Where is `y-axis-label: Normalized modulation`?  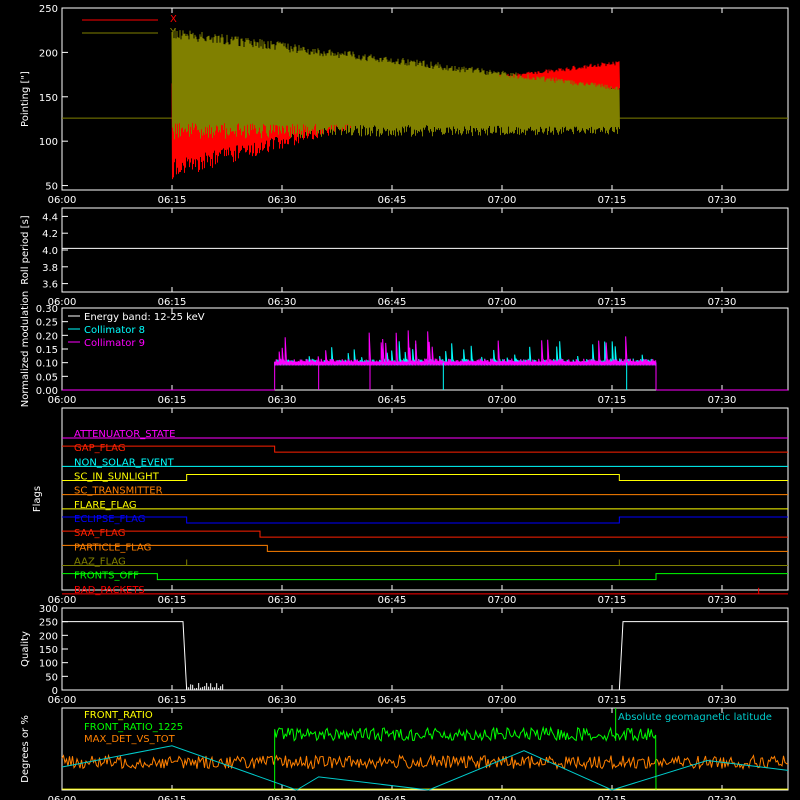
y-axis-label: Normalized modulation is located at coordinates (25, 349).